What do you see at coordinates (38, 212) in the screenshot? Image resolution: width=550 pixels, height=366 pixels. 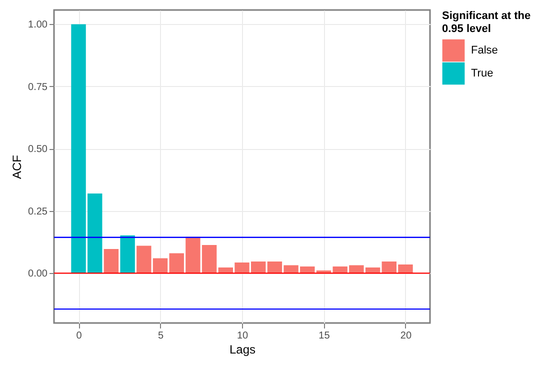 I see `y-tick-label: 0.25` at bounding box center [38, 212].